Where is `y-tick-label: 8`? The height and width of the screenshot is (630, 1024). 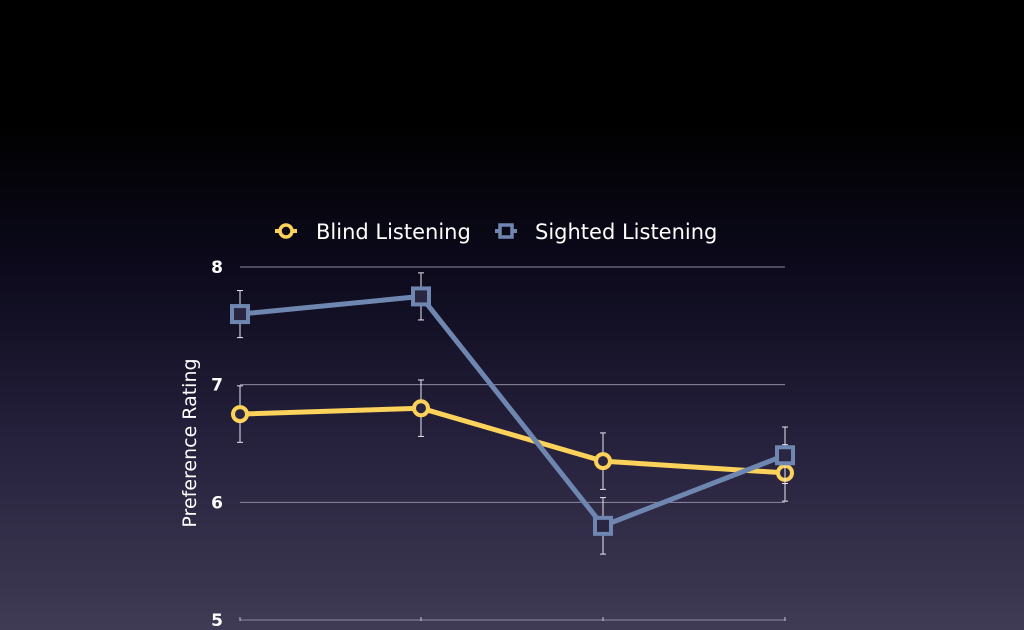 y-tick-label: 8 is located at coordinates (217, 268).